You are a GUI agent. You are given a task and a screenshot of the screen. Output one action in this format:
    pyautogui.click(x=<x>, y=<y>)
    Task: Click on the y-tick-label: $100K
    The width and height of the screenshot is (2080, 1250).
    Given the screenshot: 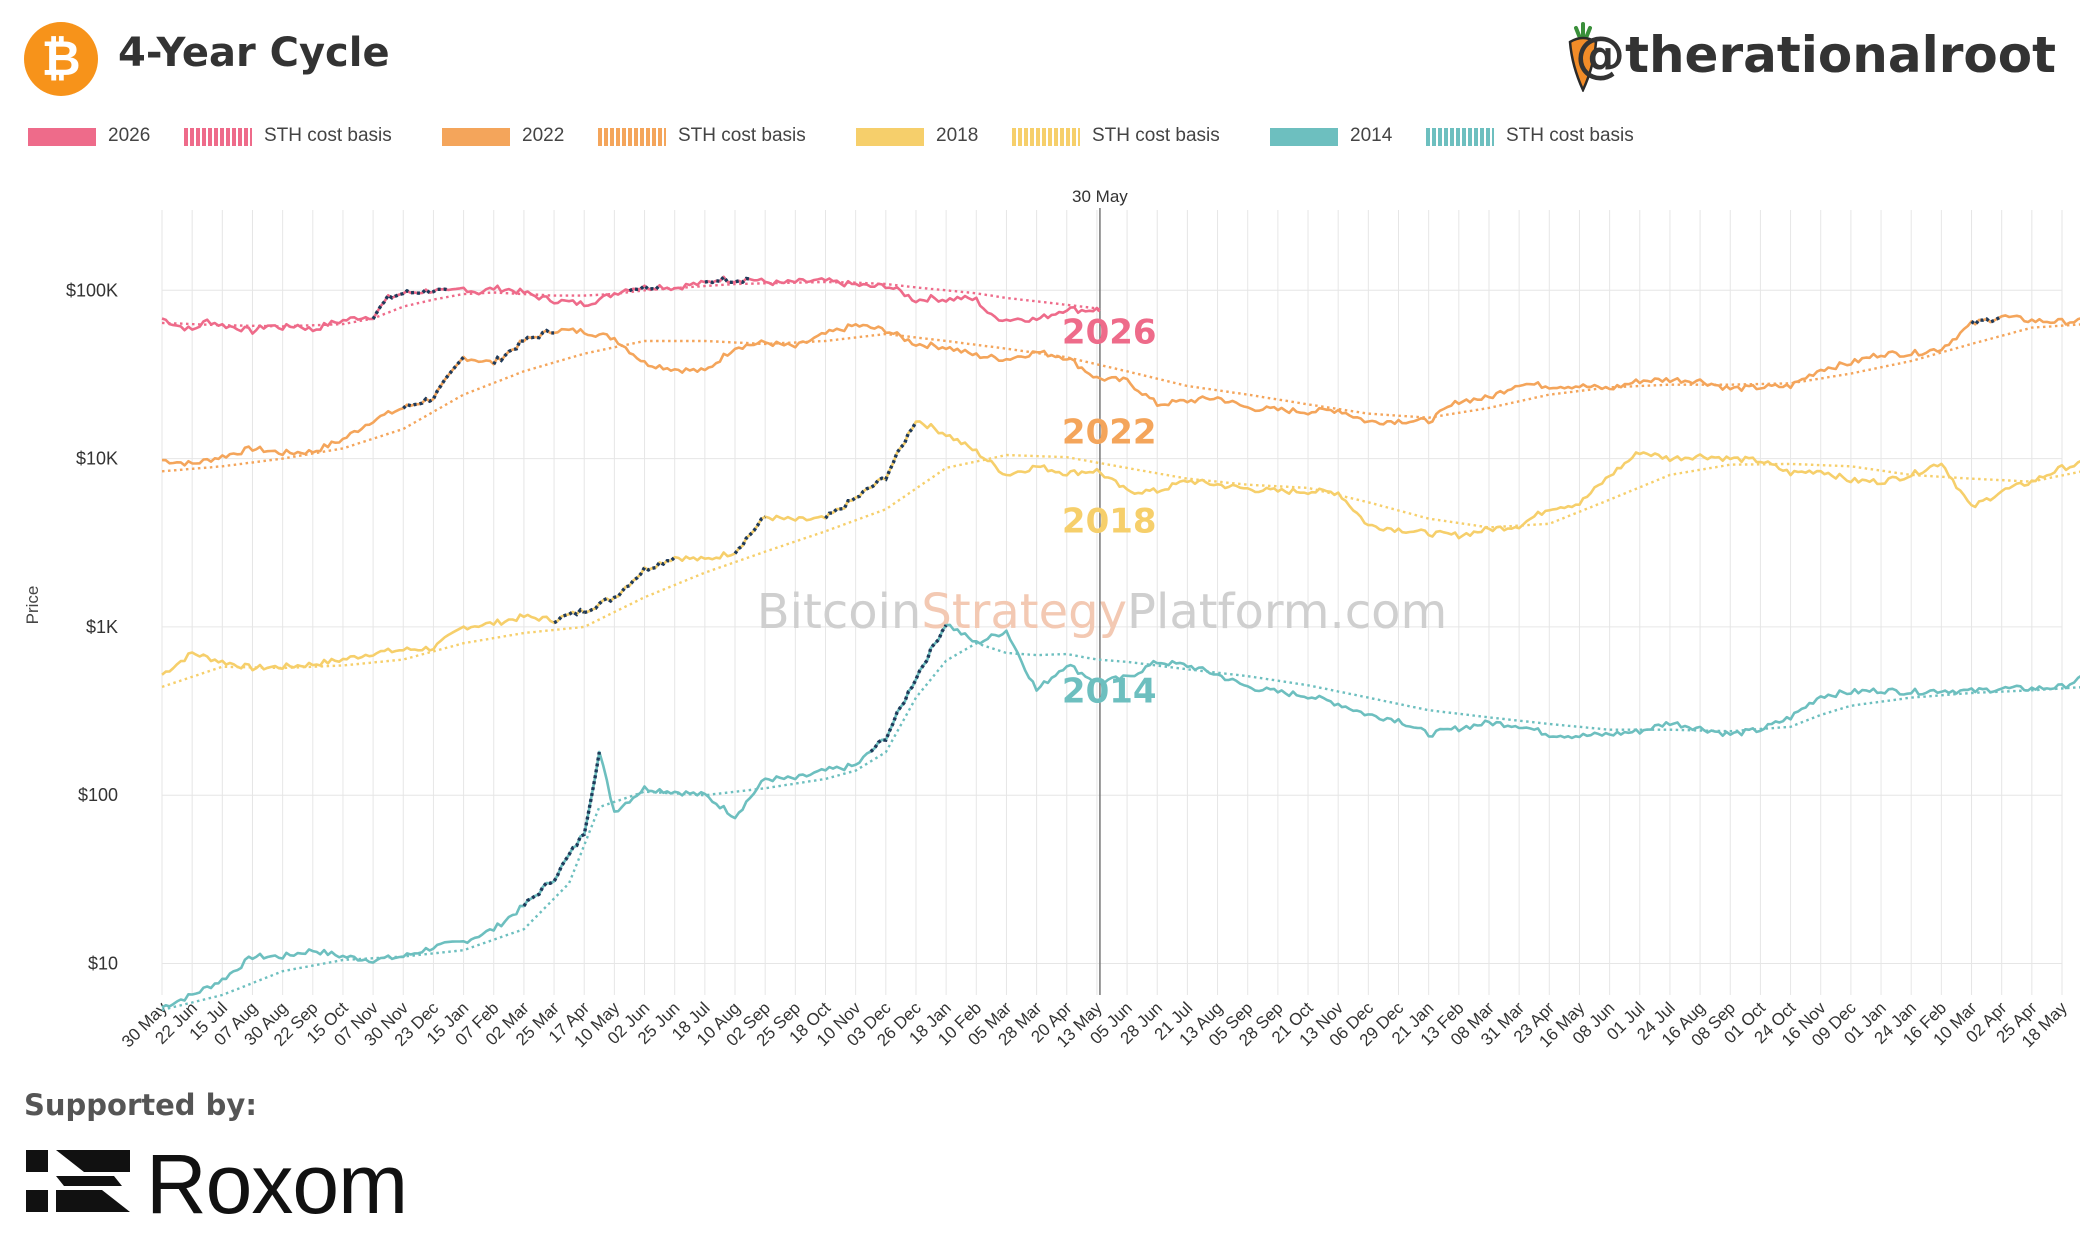 What is the action you would take?
    pyautogui.click(x=92, y=290)
    